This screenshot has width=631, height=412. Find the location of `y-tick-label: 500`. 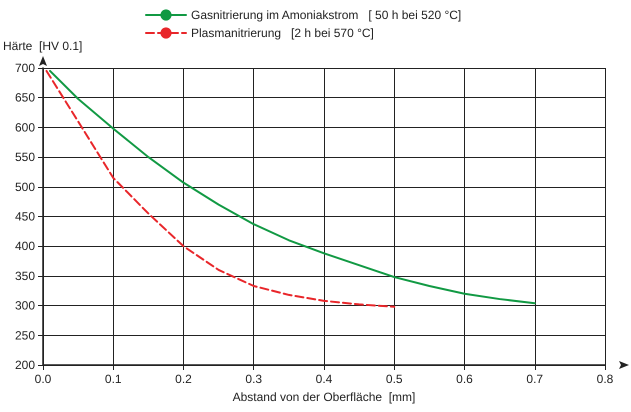

y-tick-label: 500 is located at coordinates (25, 187).